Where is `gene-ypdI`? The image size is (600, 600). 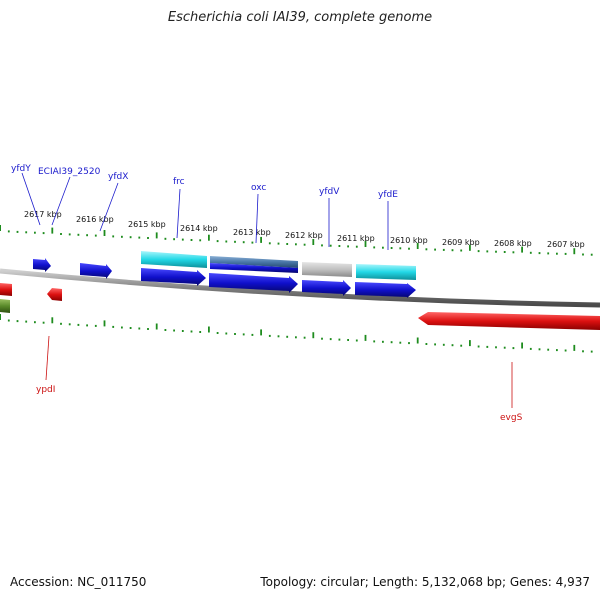 gene-ypdI is located at coordinates (54, 294).